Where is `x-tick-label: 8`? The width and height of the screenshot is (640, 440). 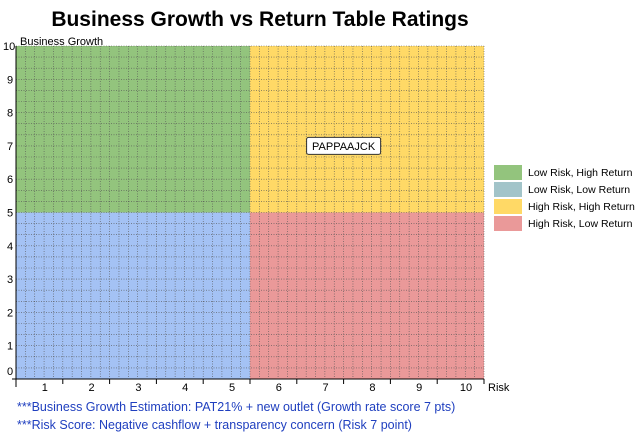
x-tick-label: 8 is located at coordinates (372, 388).